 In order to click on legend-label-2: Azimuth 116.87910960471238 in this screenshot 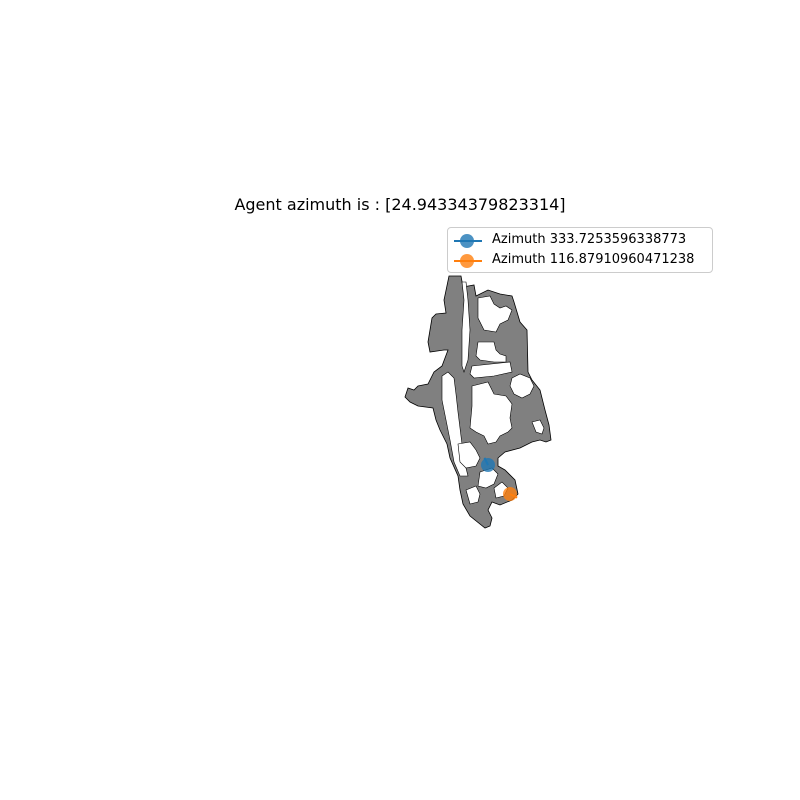, I will do `click(593, 259)`.